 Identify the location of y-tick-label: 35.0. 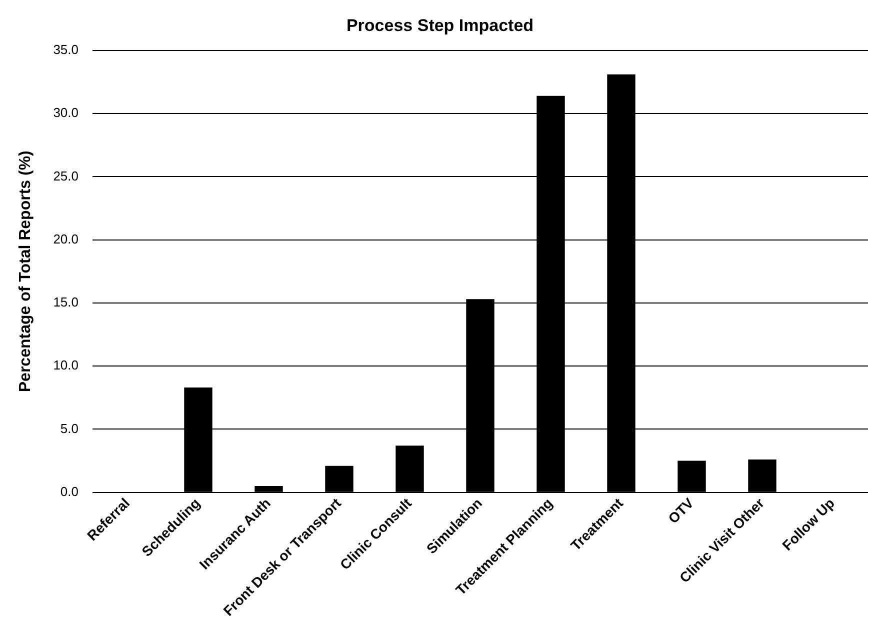
(65, 49).